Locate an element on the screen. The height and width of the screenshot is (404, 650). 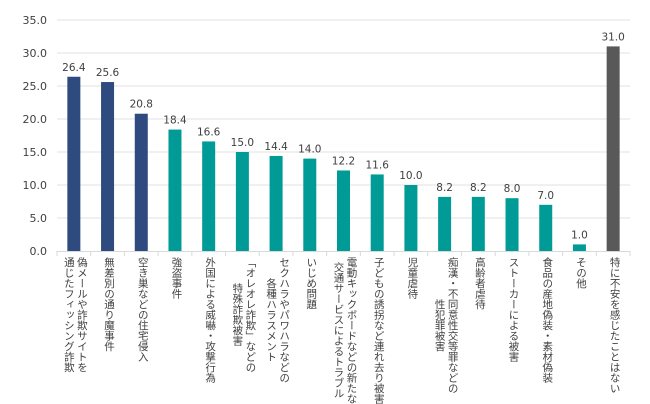
x-axis-label-line: ストーカーによる被害 is located at coordinates (513, 309).